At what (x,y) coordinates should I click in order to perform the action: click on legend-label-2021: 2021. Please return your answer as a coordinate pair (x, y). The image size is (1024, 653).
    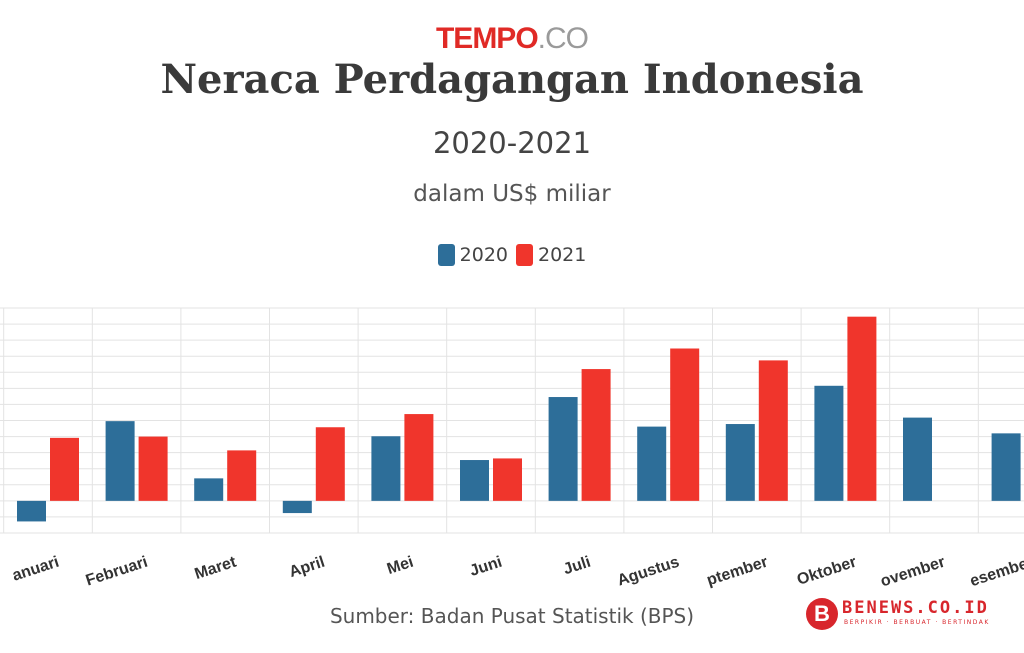
    Looking at the image, I should click on (562, 255).